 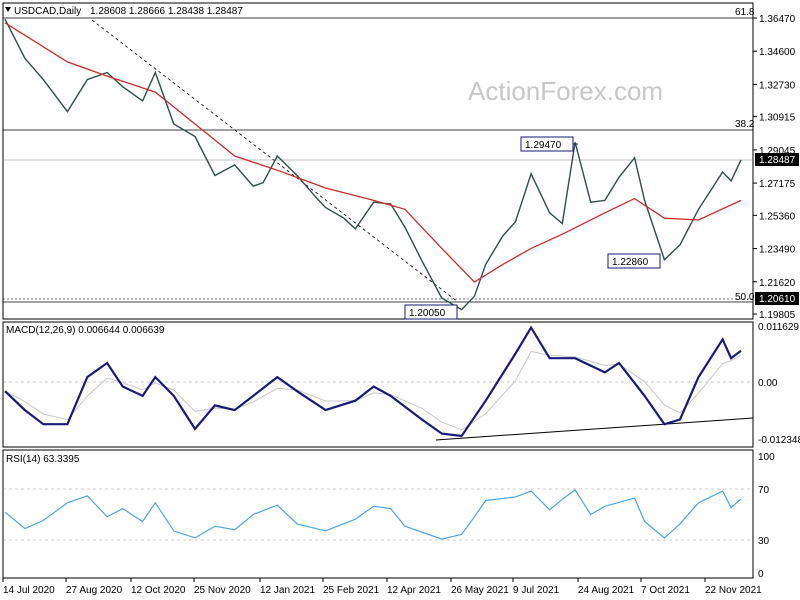 What do you see at coordinates (630, 262) in the screenshot?
I see `annotation-mid-label: 1.22860` at bounding box center [630, 262].